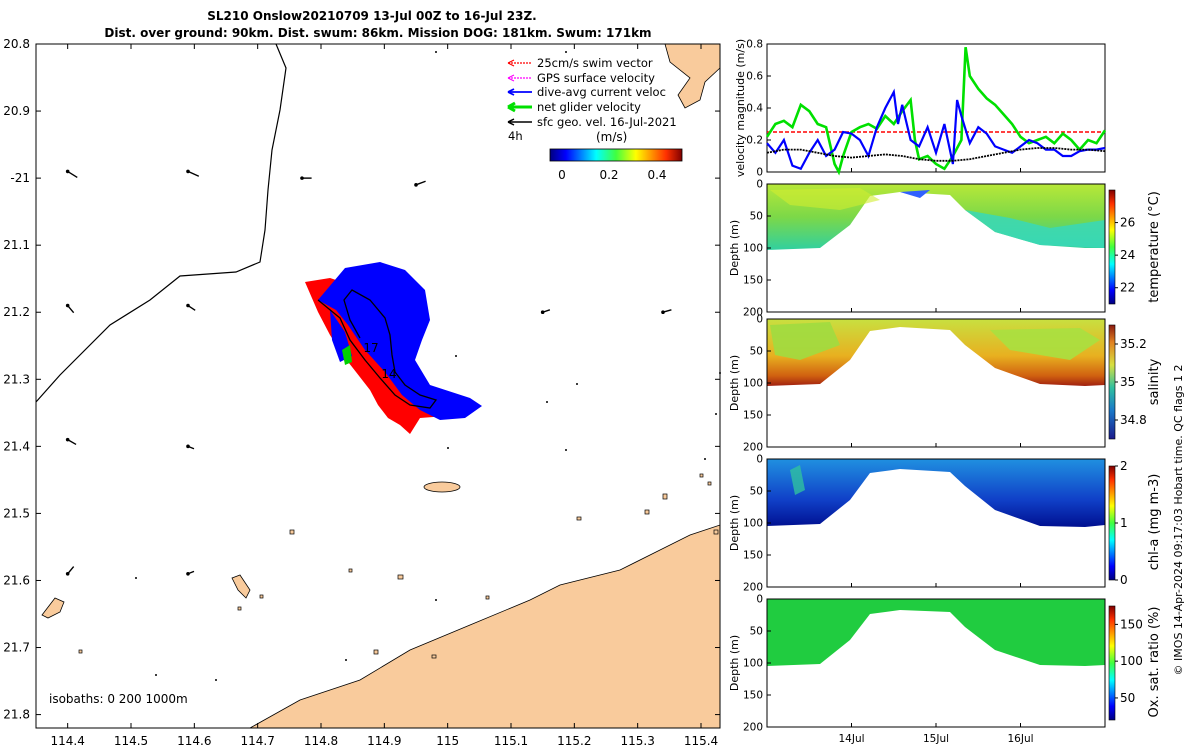 This screenshot has width=1200, height=750. What do you see at coordinates (442, 487) in the screenshot?
I see `island-middle` at bounding box center [442, 487].